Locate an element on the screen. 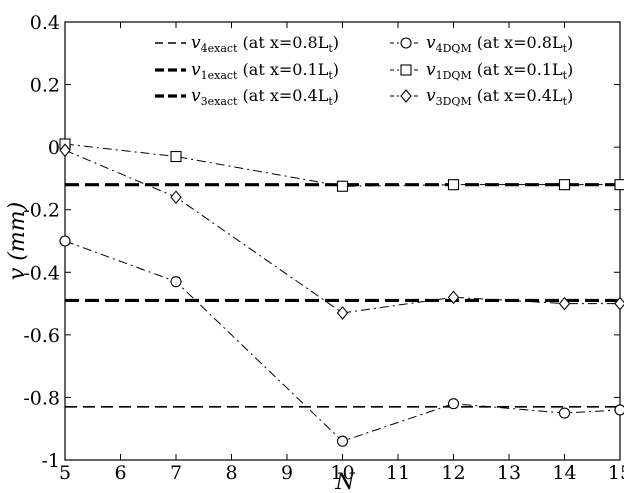 The width and height of the screenshot is (624, 493). x-tick-label: 12 is located at coordinates (453, 473).